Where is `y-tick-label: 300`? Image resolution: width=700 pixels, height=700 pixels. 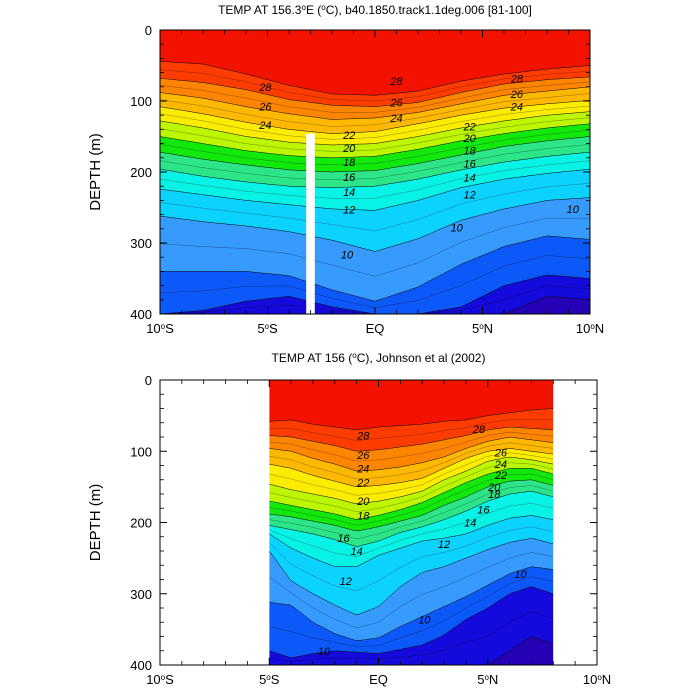 y-tick-label: 300 is located at coordinates (141, 594).